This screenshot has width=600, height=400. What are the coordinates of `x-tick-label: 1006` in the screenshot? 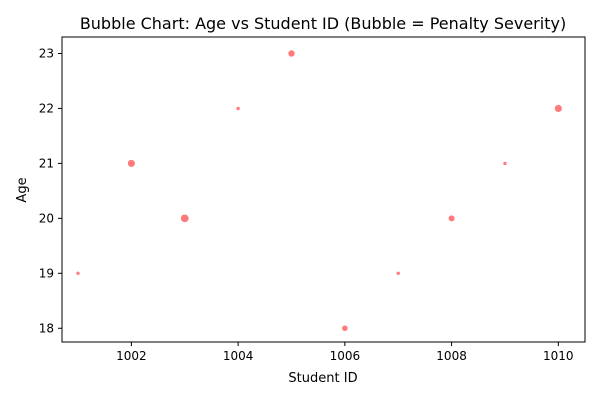 It's located at (345, 356).